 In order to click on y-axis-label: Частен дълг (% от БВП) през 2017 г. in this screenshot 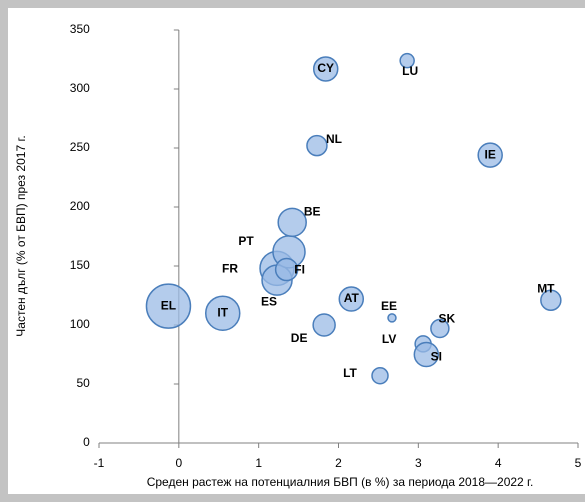, I will do `click(21, 235)`.